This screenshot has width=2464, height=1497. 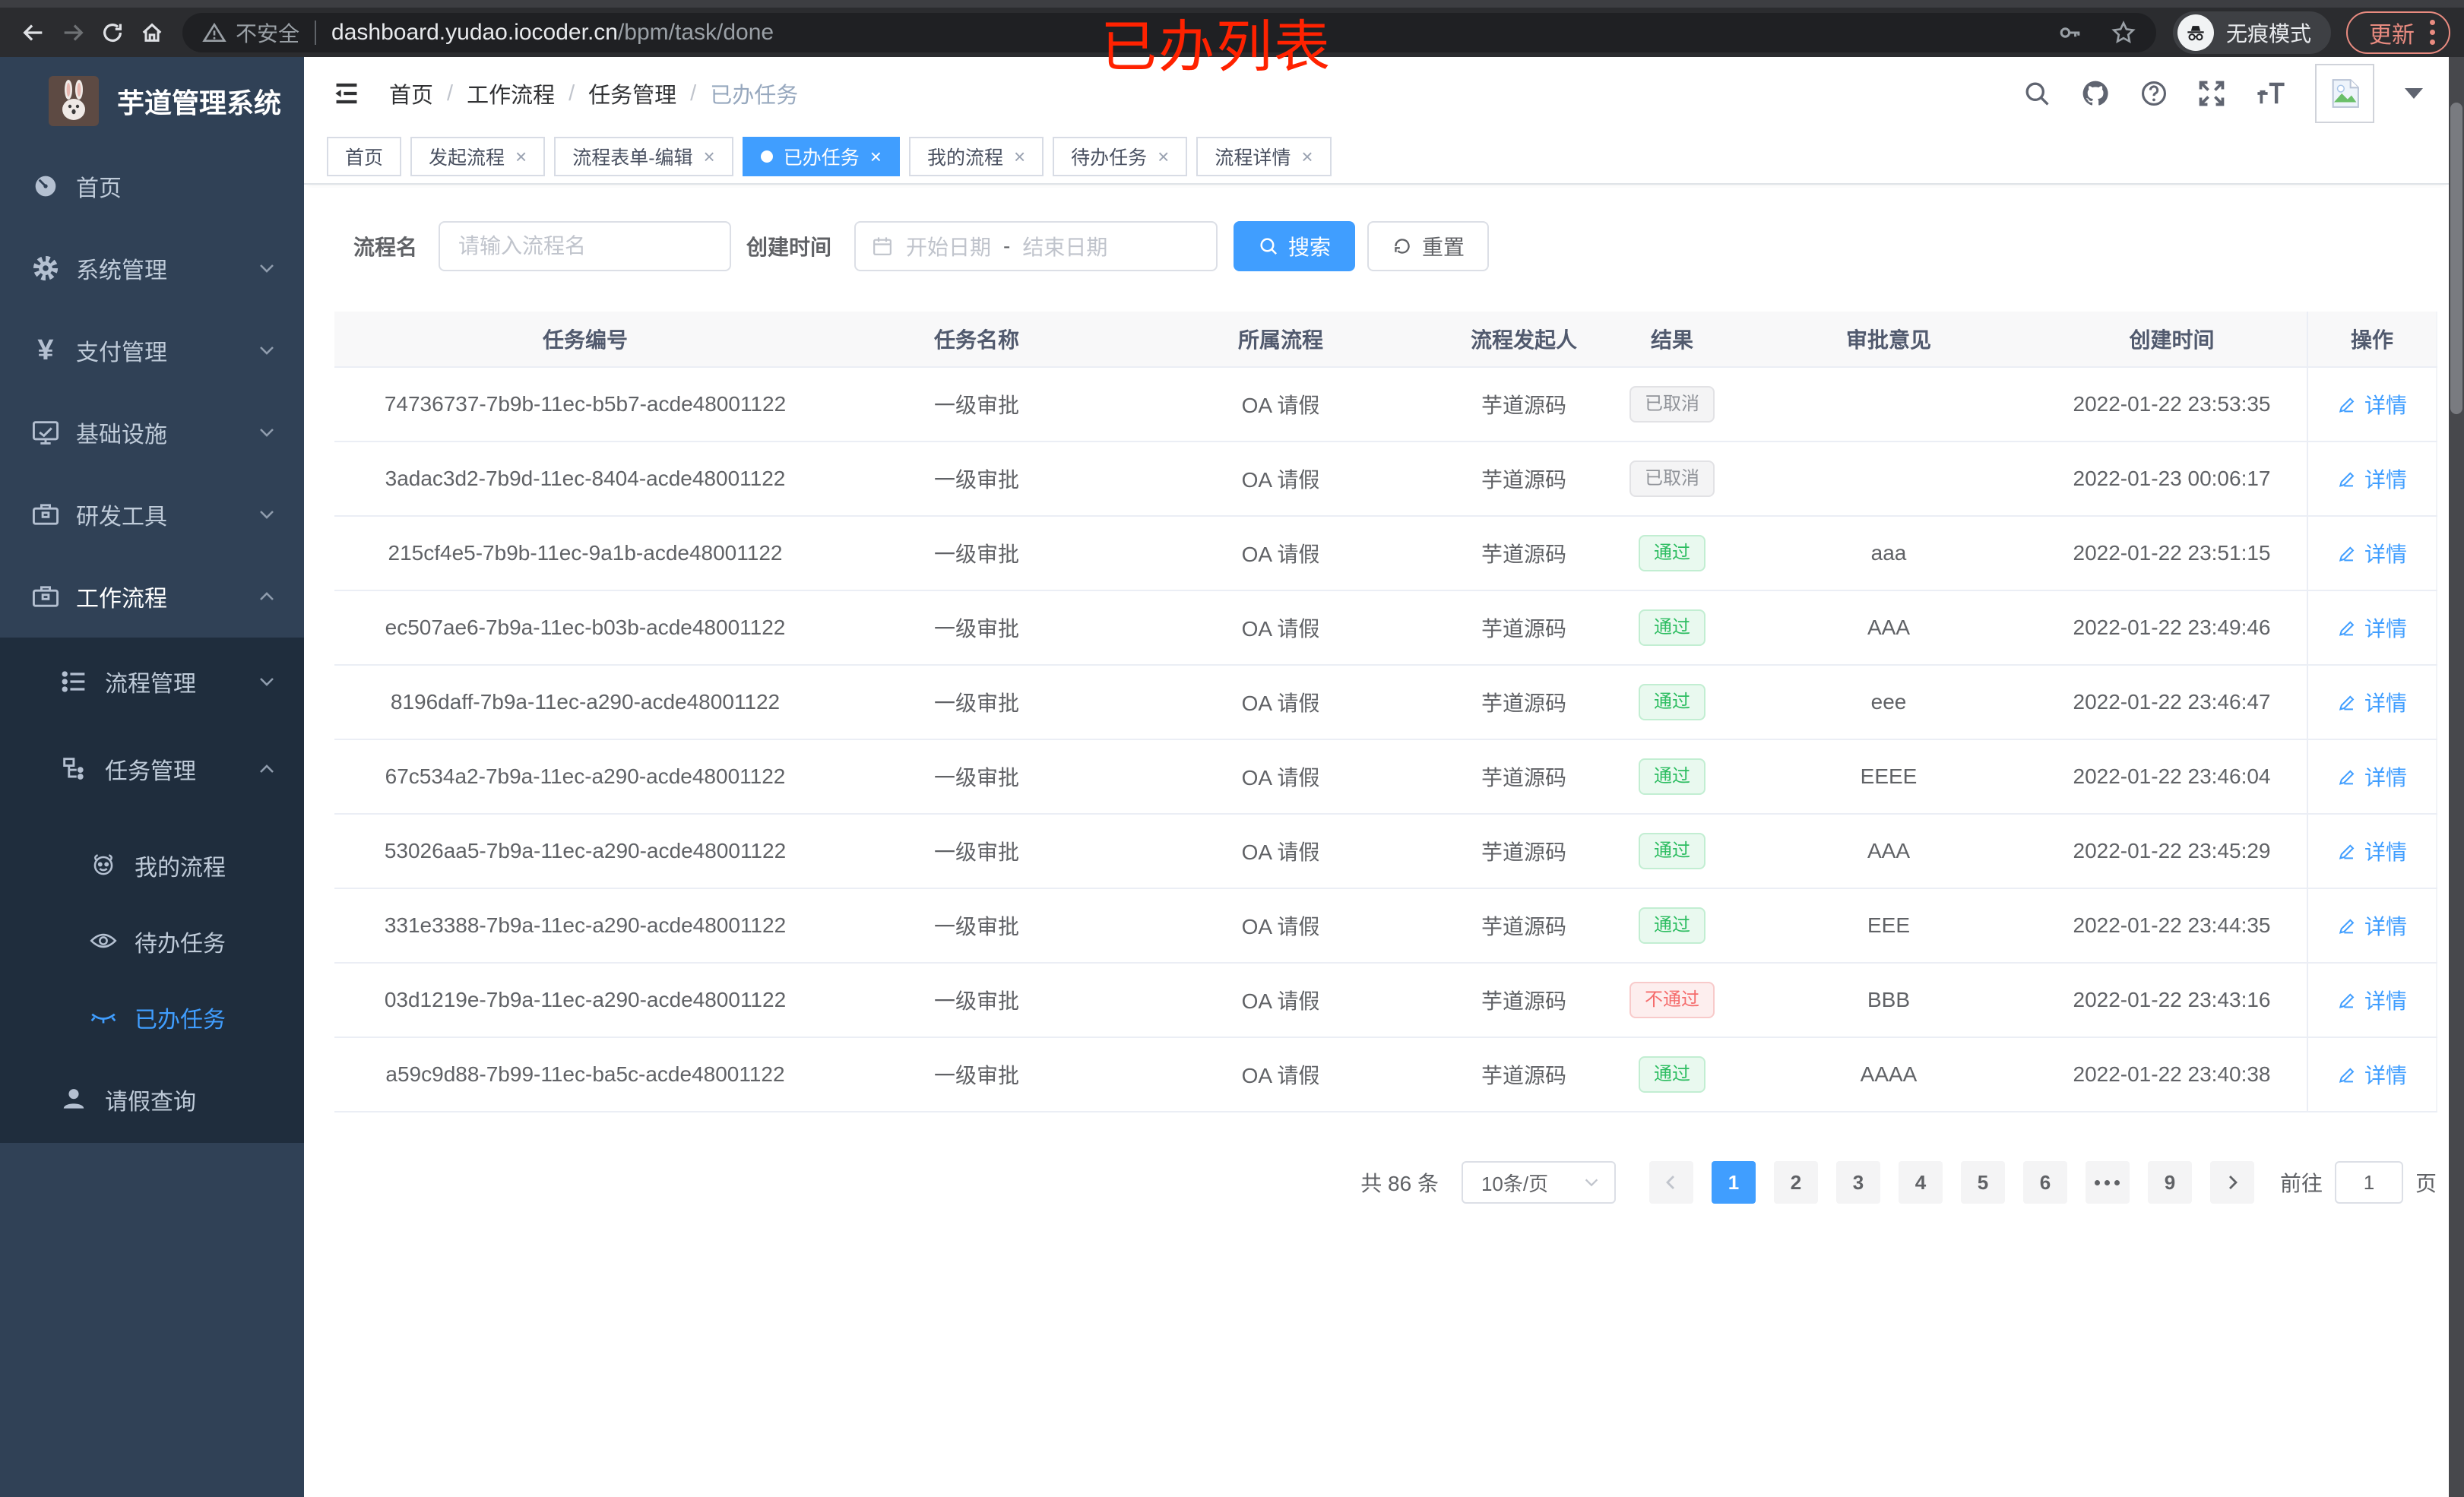 I want to click on font-size-icon, so click(x=2271, y=93).